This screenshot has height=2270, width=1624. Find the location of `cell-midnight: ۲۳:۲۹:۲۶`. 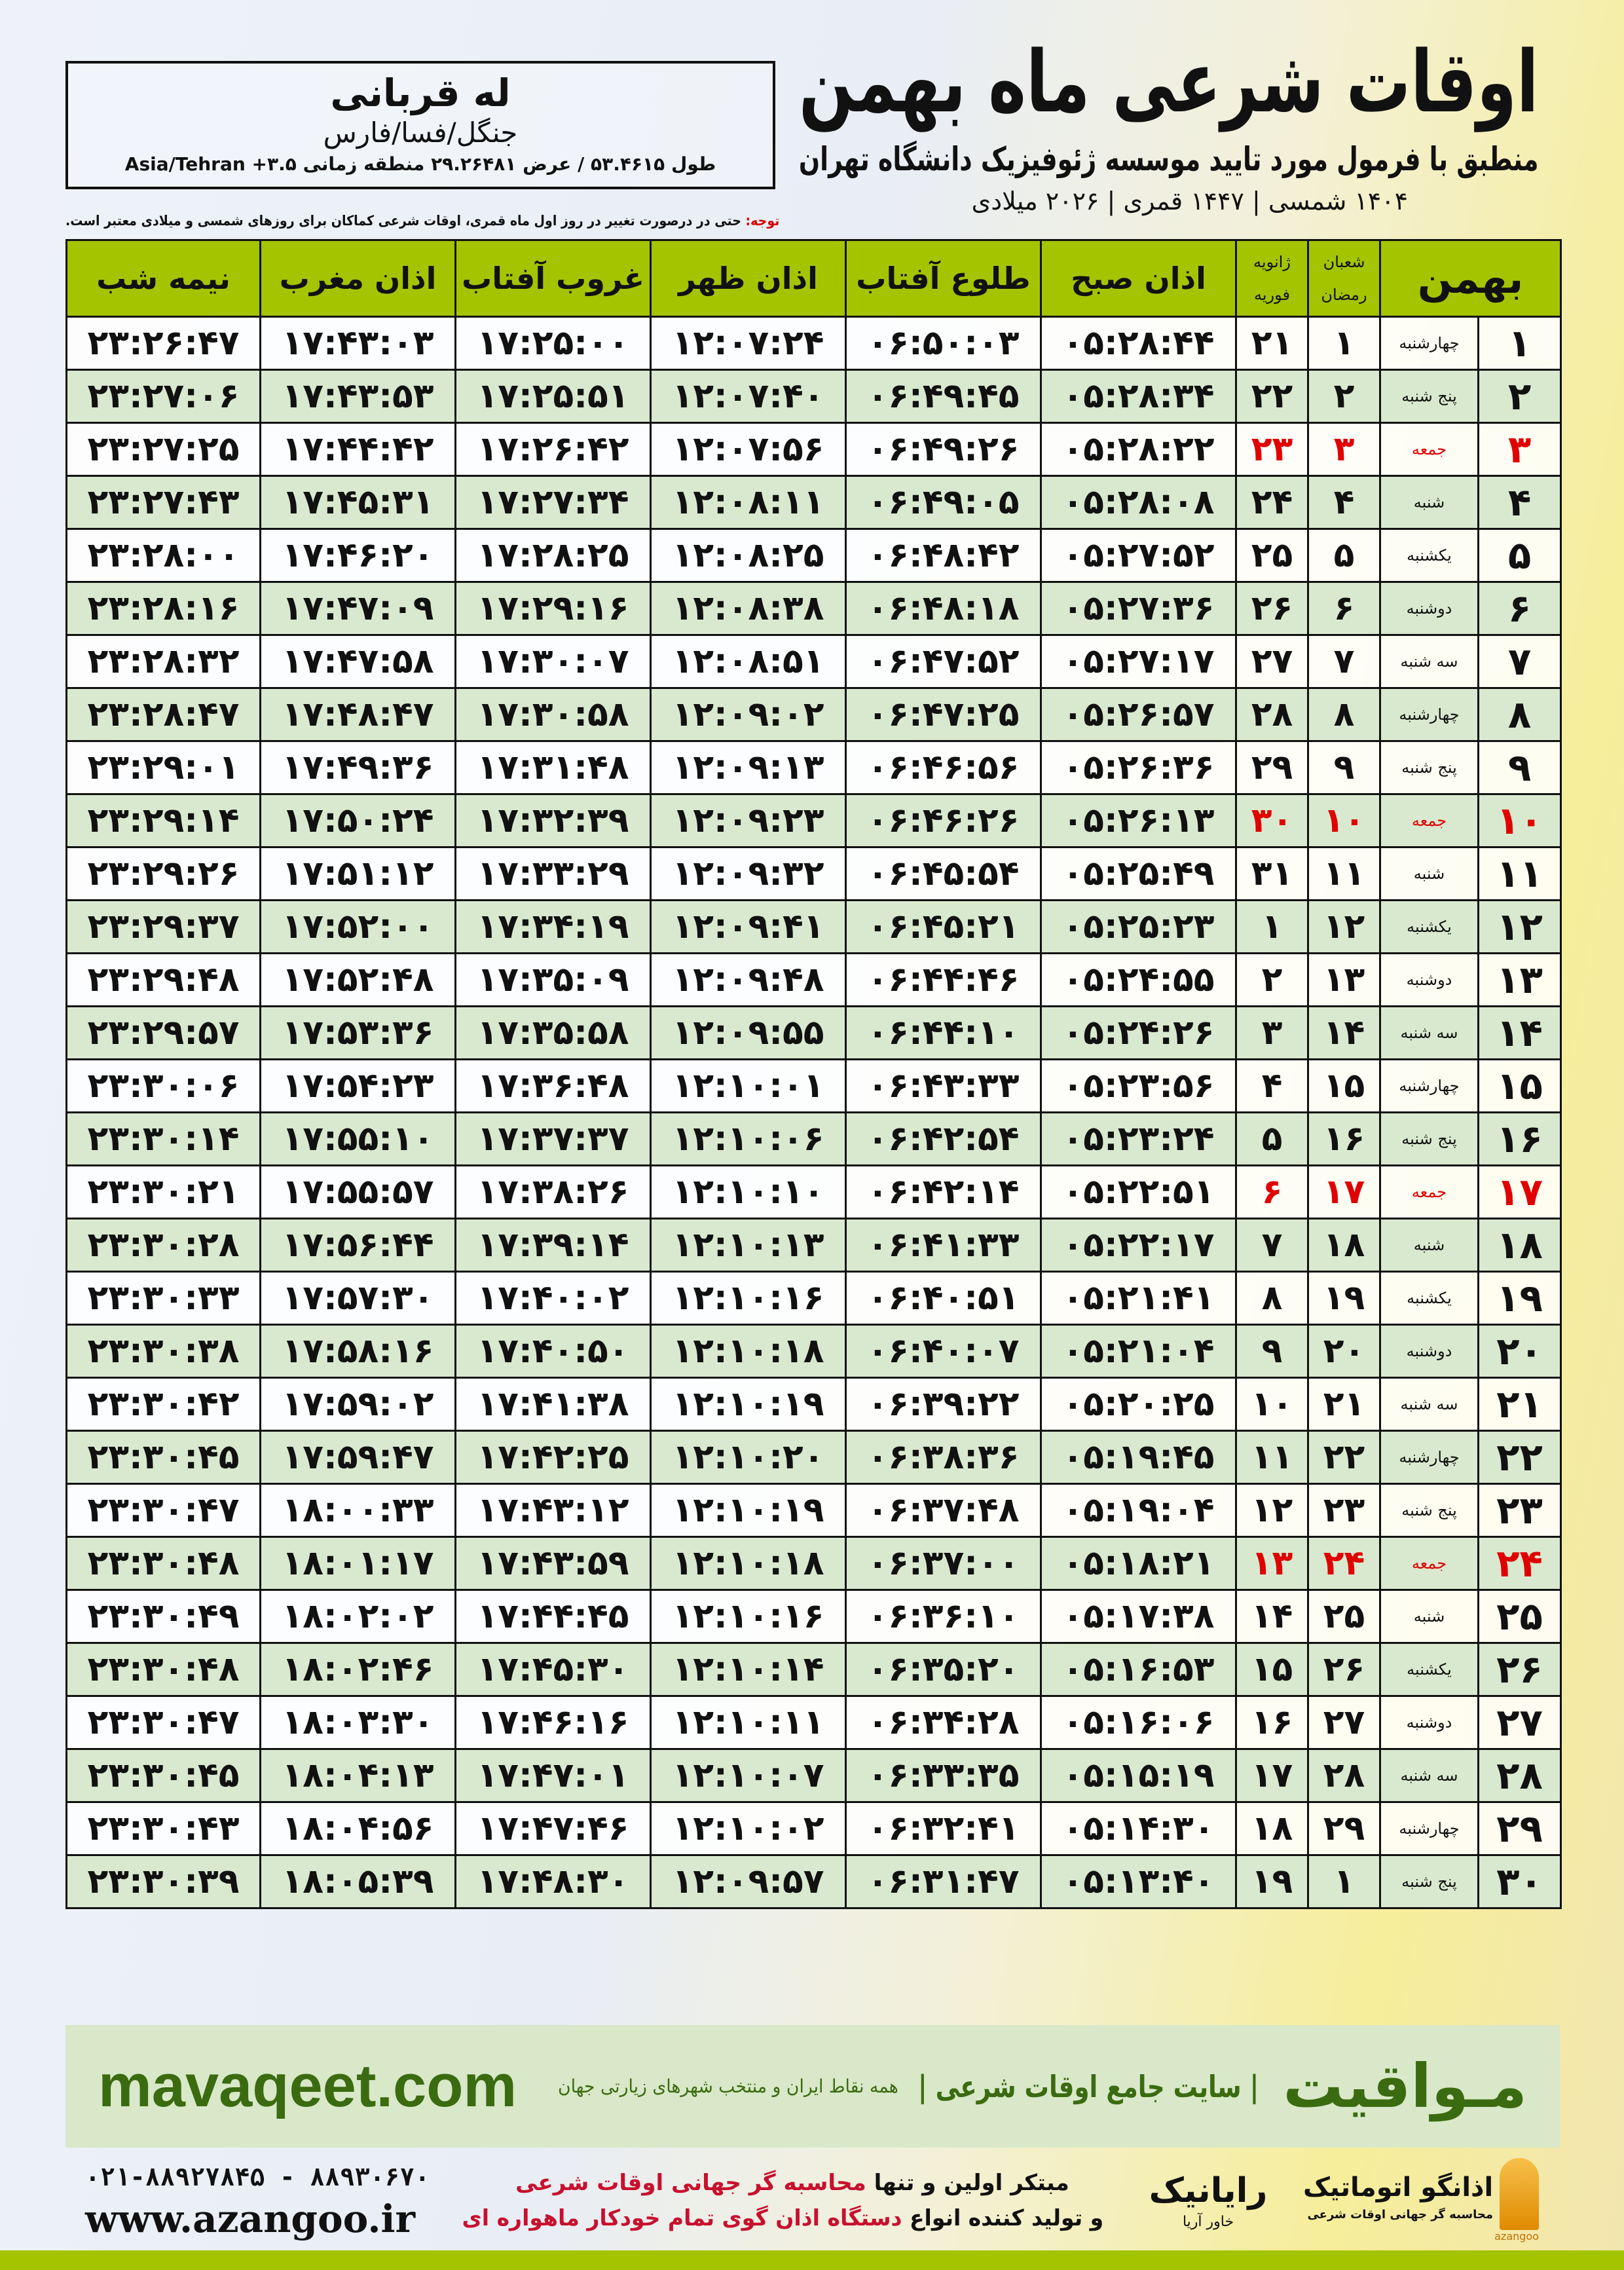

cell-midnight: ۲۳:۲۹:۲۶ is located at coordinates (163, 873).